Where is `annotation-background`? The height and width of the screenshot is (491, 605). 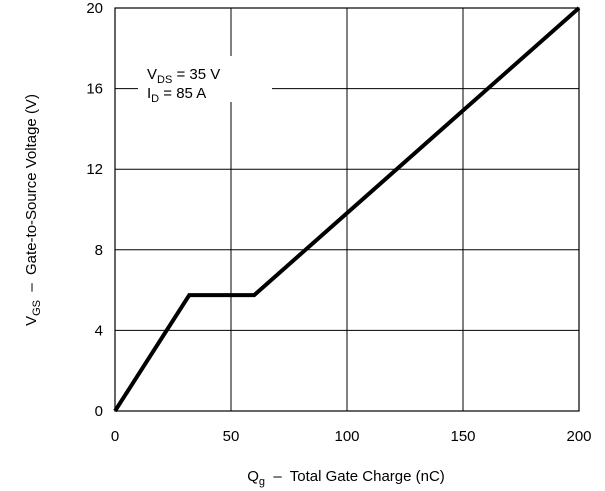
annotation-background is located at coordinates (205, 79).